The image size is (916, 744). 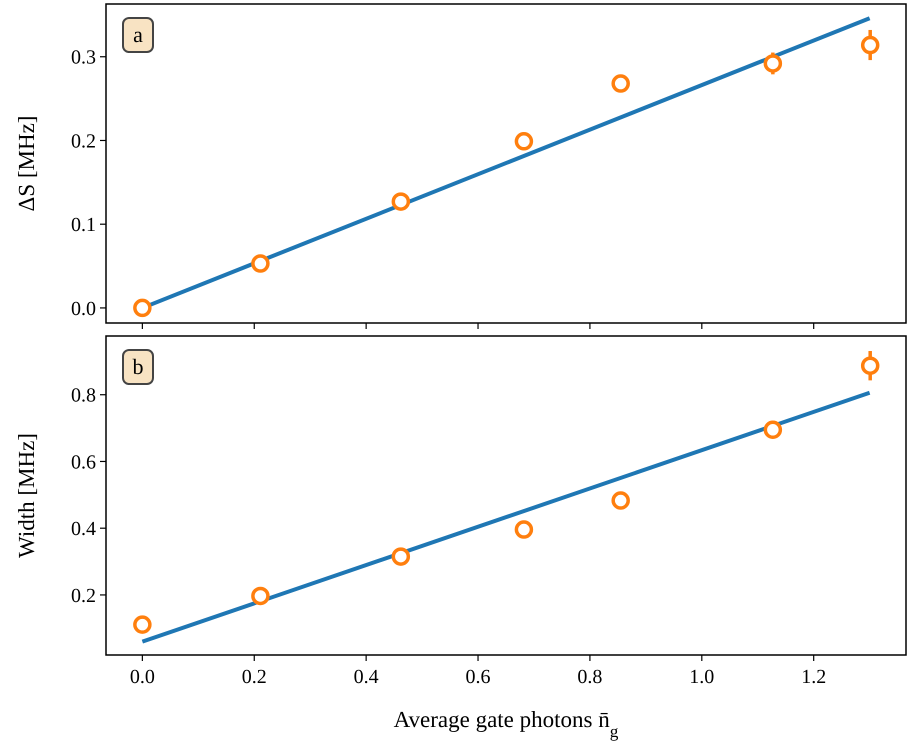 I want to click on x-tick-label: 0.8, so click(x=589, y=677).